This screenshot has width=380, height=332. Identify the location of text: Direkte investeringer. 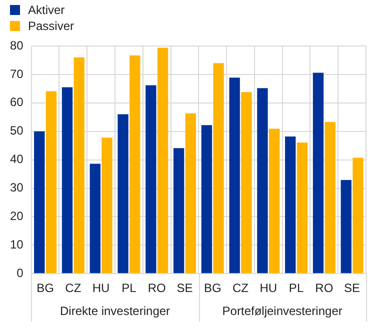
(115, 311).